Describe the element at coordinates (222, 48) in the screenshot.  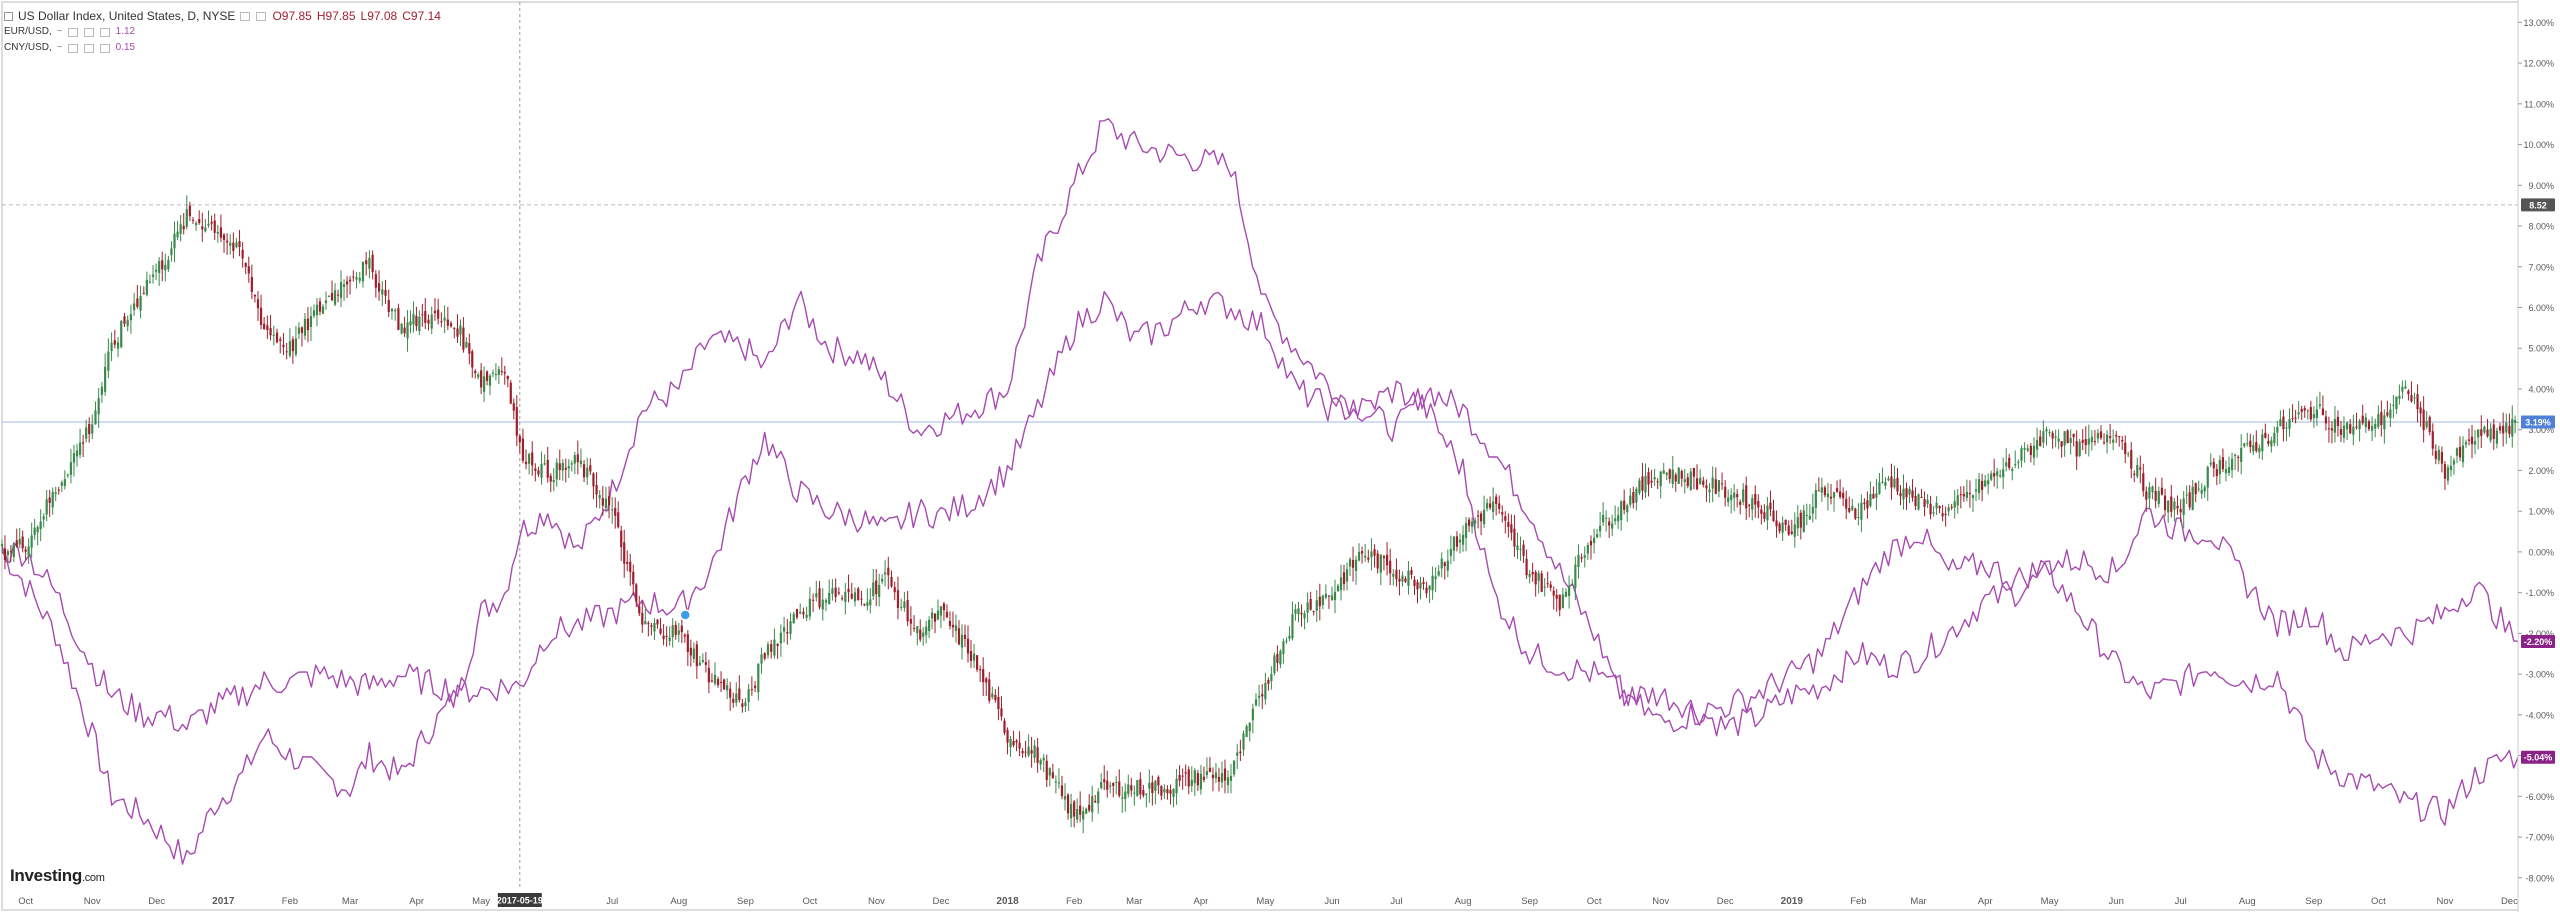
I see `legend-compare-cny: CNY/USD, ~ 0.15` at that location.